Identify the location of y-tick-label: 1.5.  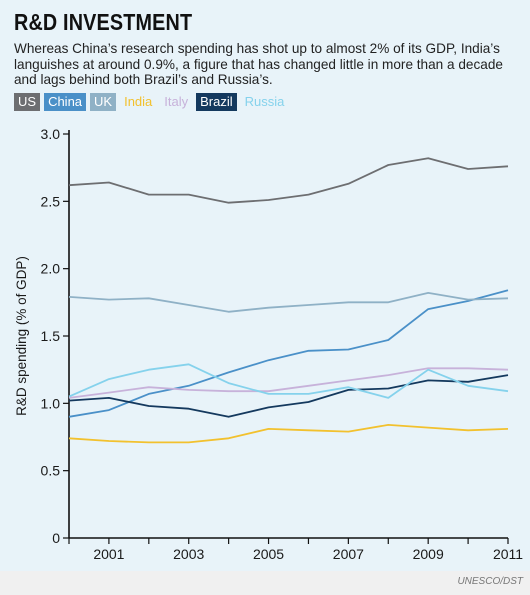
(51, 336).